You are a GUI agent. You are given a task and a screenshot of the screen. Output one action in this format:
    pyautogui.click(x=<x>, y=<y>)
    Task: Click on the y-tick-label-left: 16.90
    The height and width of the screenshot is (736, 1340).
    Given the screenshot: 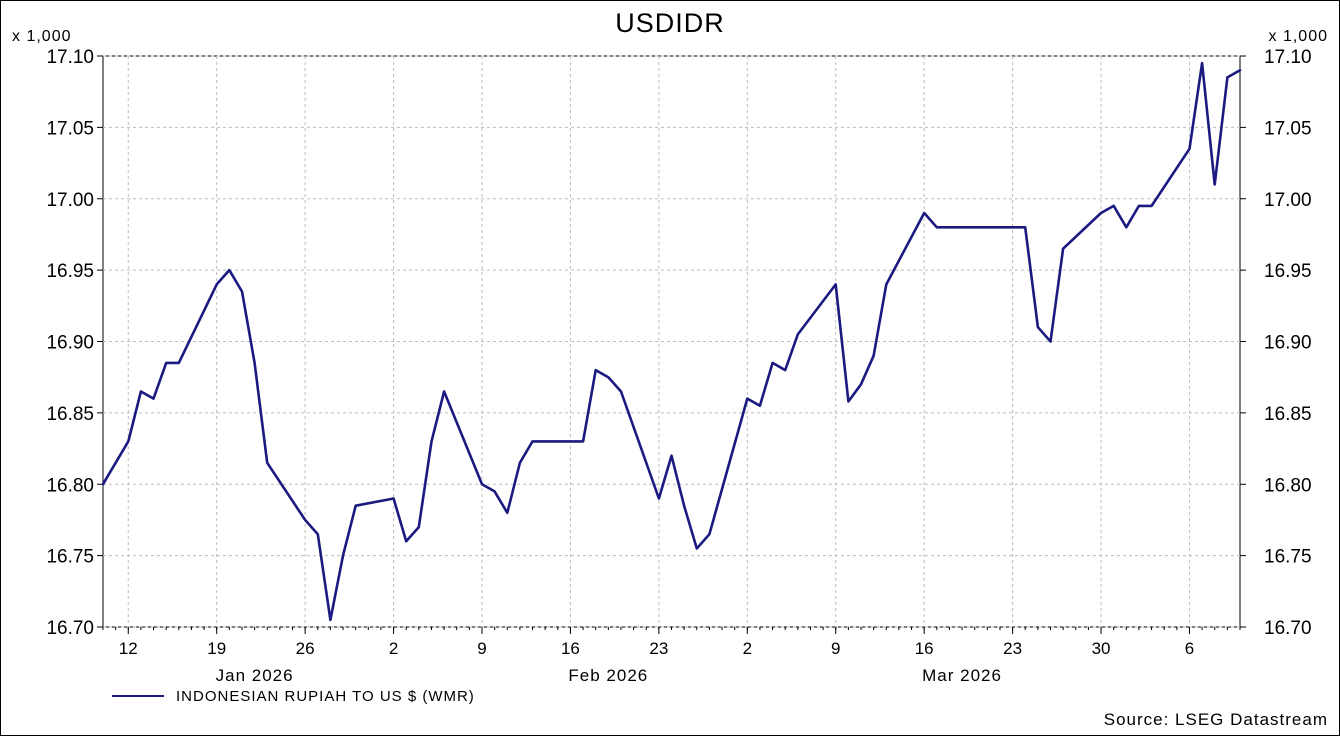 What is the action you would take?
    pyautogui.click(x=70, y=343)
    